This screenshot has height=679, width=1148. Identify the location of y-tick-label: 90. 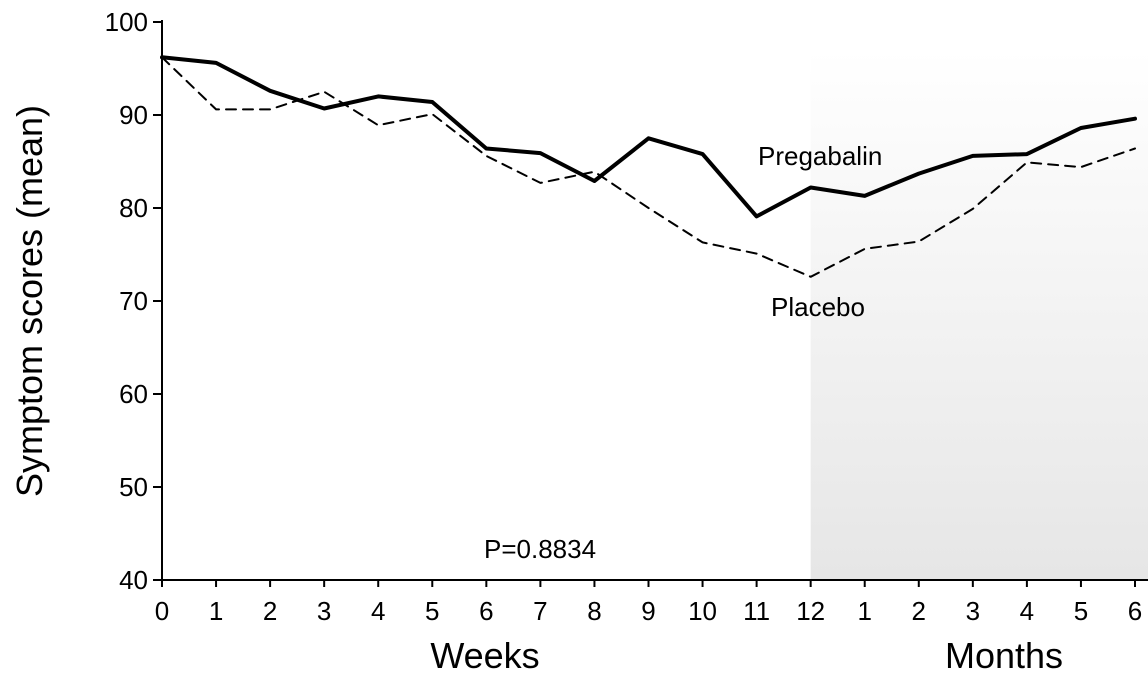
(133, 115).